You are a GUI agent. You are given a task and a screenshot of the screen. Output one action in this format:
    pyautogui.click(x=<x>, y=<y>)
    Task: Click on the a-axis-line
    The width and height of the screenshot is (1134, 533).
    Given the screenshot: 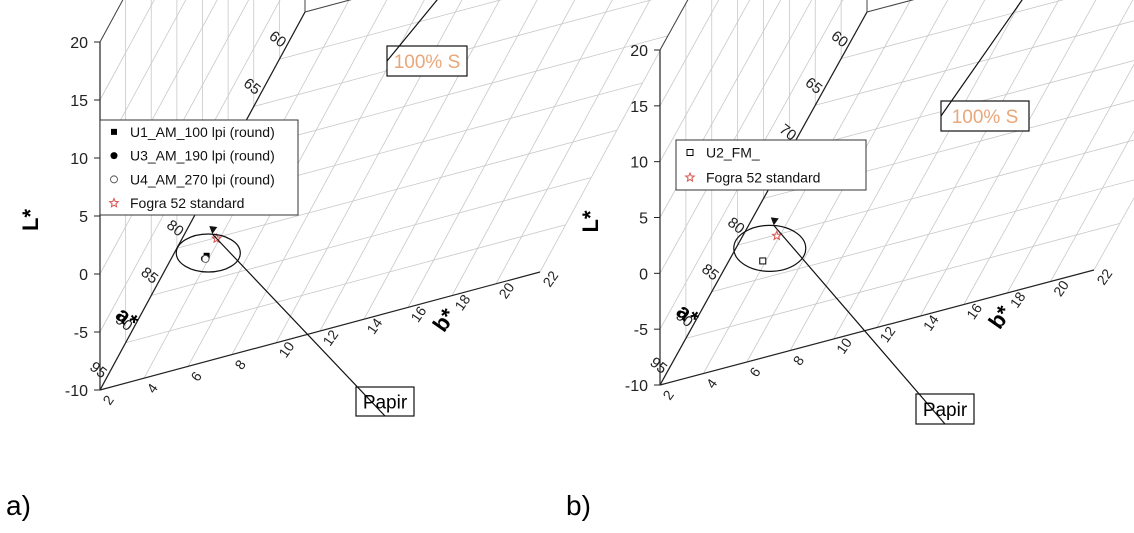 What is the action you would take?
    pyautogui.click(x=763, y=198)
    